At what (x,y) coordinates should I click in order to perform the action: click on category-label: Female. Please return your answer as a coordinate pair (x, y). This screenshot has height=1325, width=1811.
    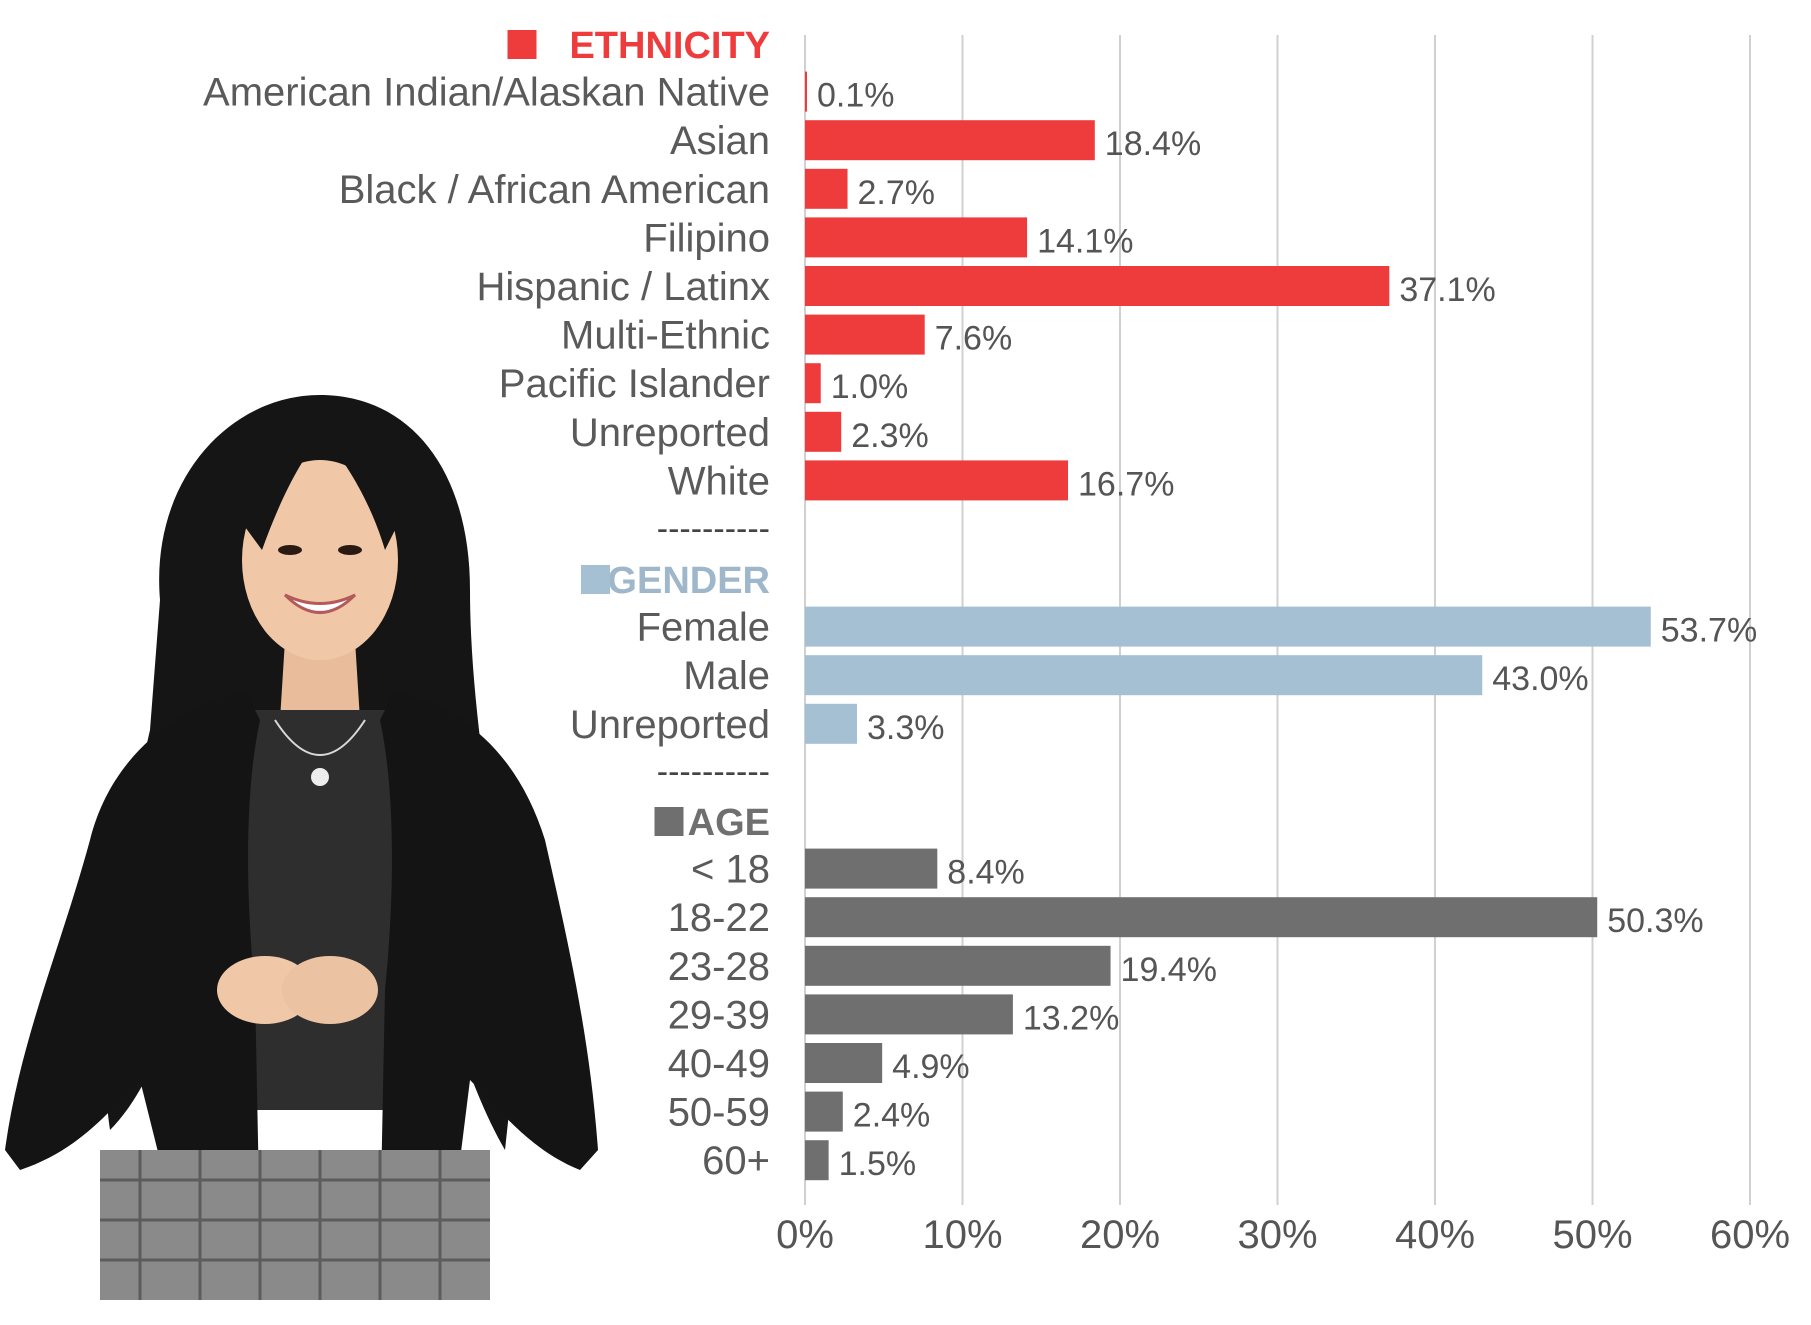
    Looking at the image, I should click on (703, 628).